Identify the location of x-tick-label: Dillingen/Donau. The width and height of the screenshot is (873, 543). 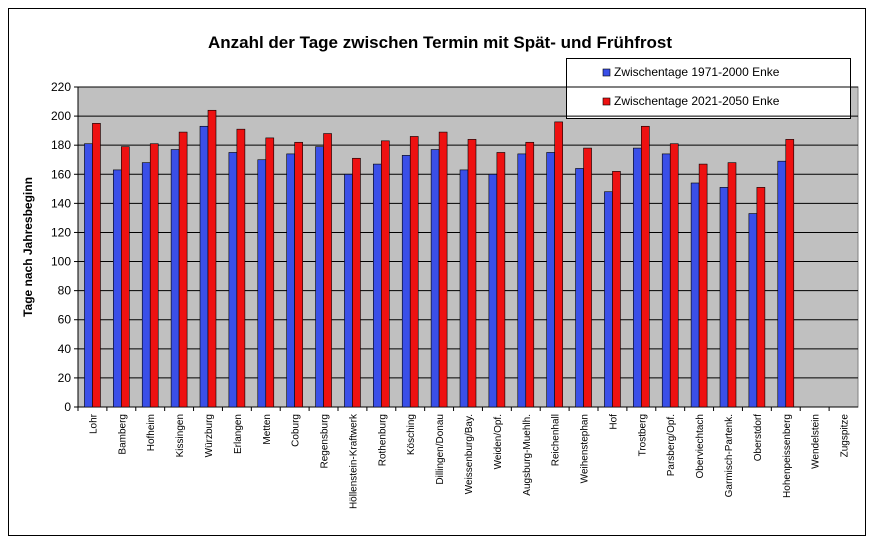
(440, 449).